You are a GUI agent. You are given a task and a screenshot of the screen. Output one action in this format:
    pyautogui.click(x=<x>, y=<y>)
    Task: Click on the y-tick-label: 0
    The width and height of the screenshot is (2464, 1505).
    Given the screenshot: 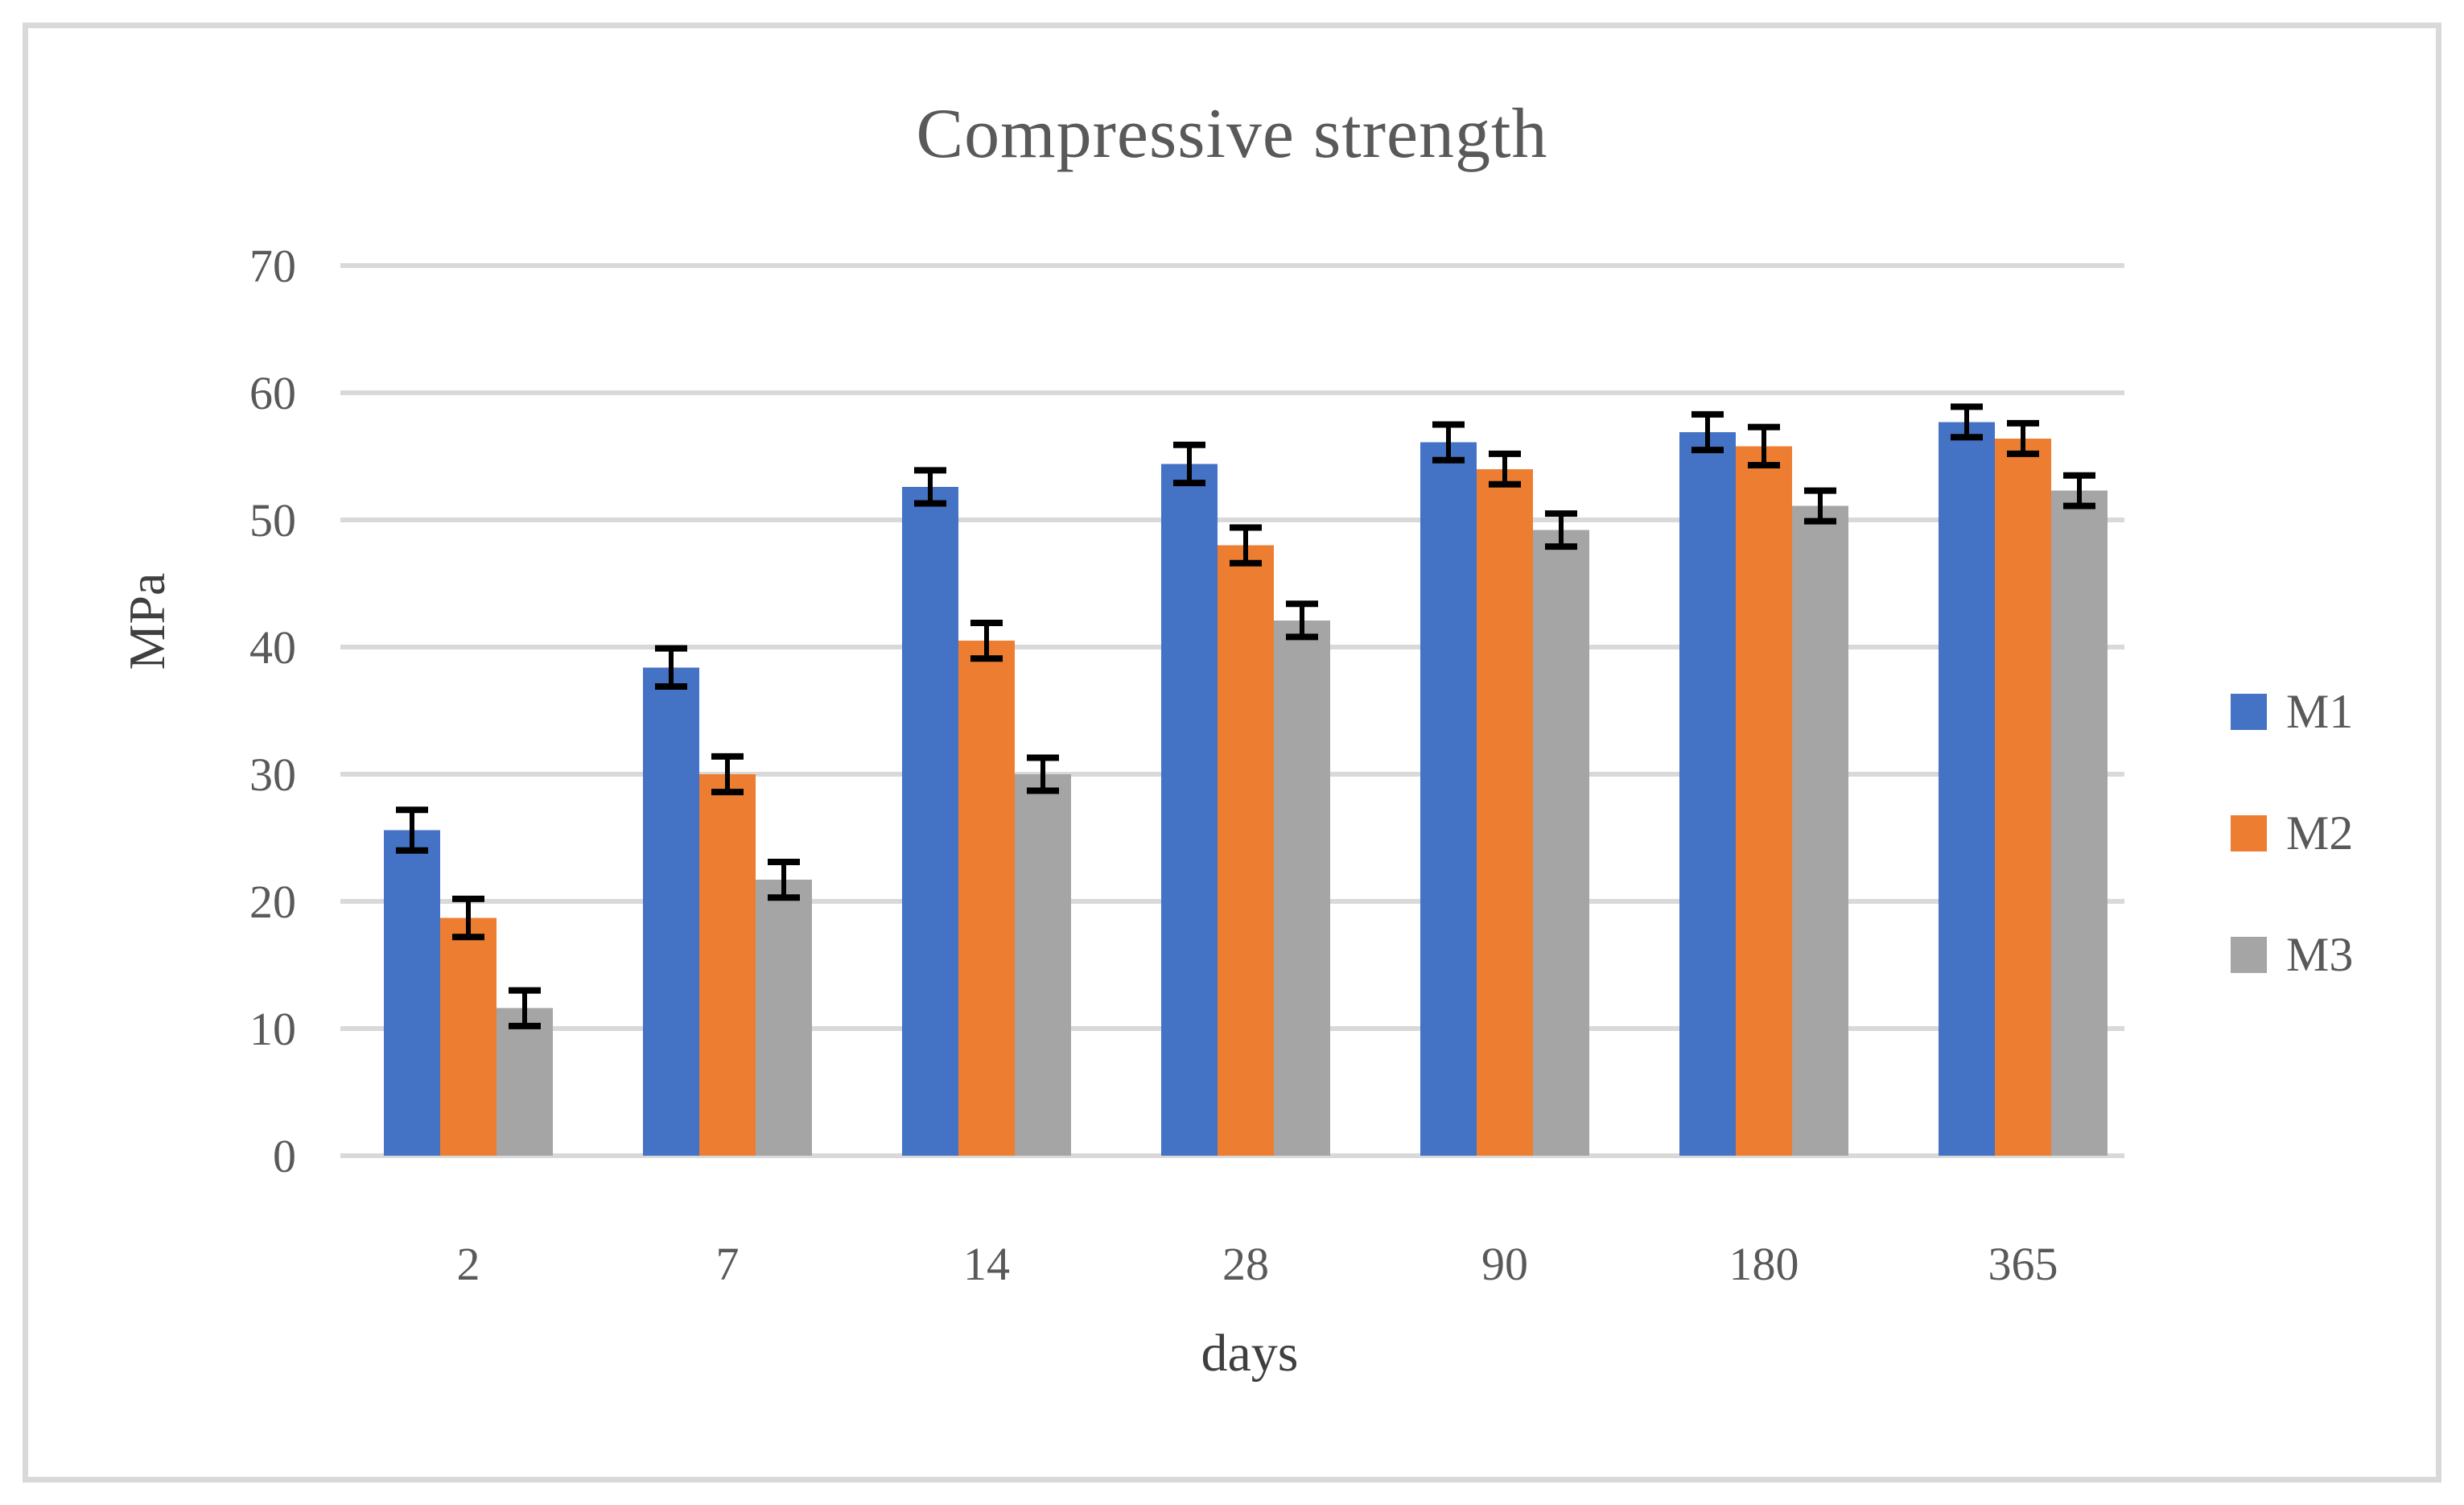 What is the action you would take?
    pyautogui.click(x=284, y=1156)
    